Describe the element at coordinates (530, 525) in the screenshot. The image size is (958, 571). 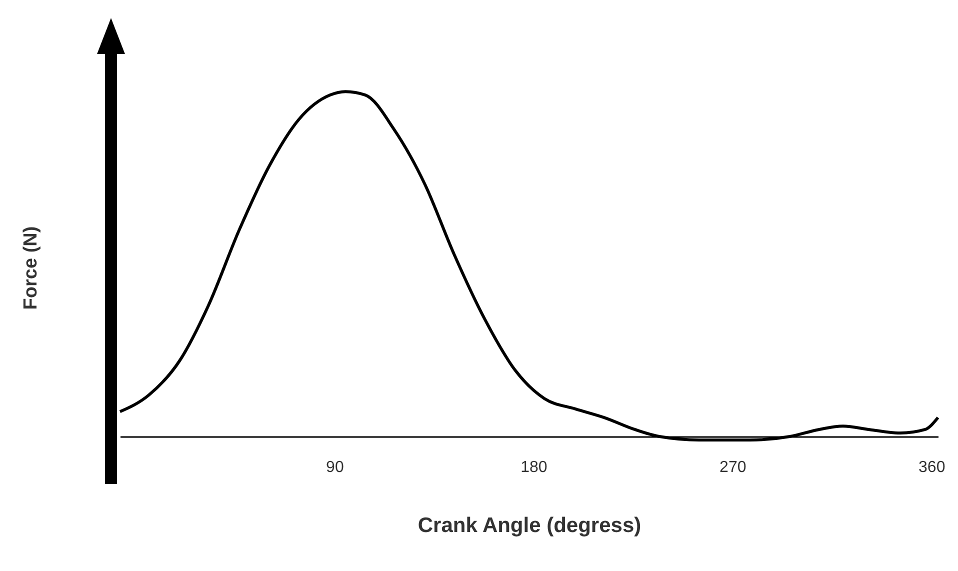
I see `x-axis-title: Crank Angle (degress)` at that location.